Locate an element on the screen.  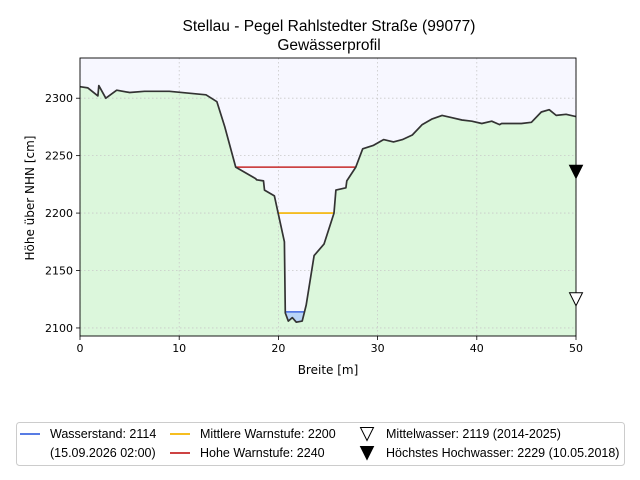
x-tick-label: 0 is located at coordinates (80, 348).